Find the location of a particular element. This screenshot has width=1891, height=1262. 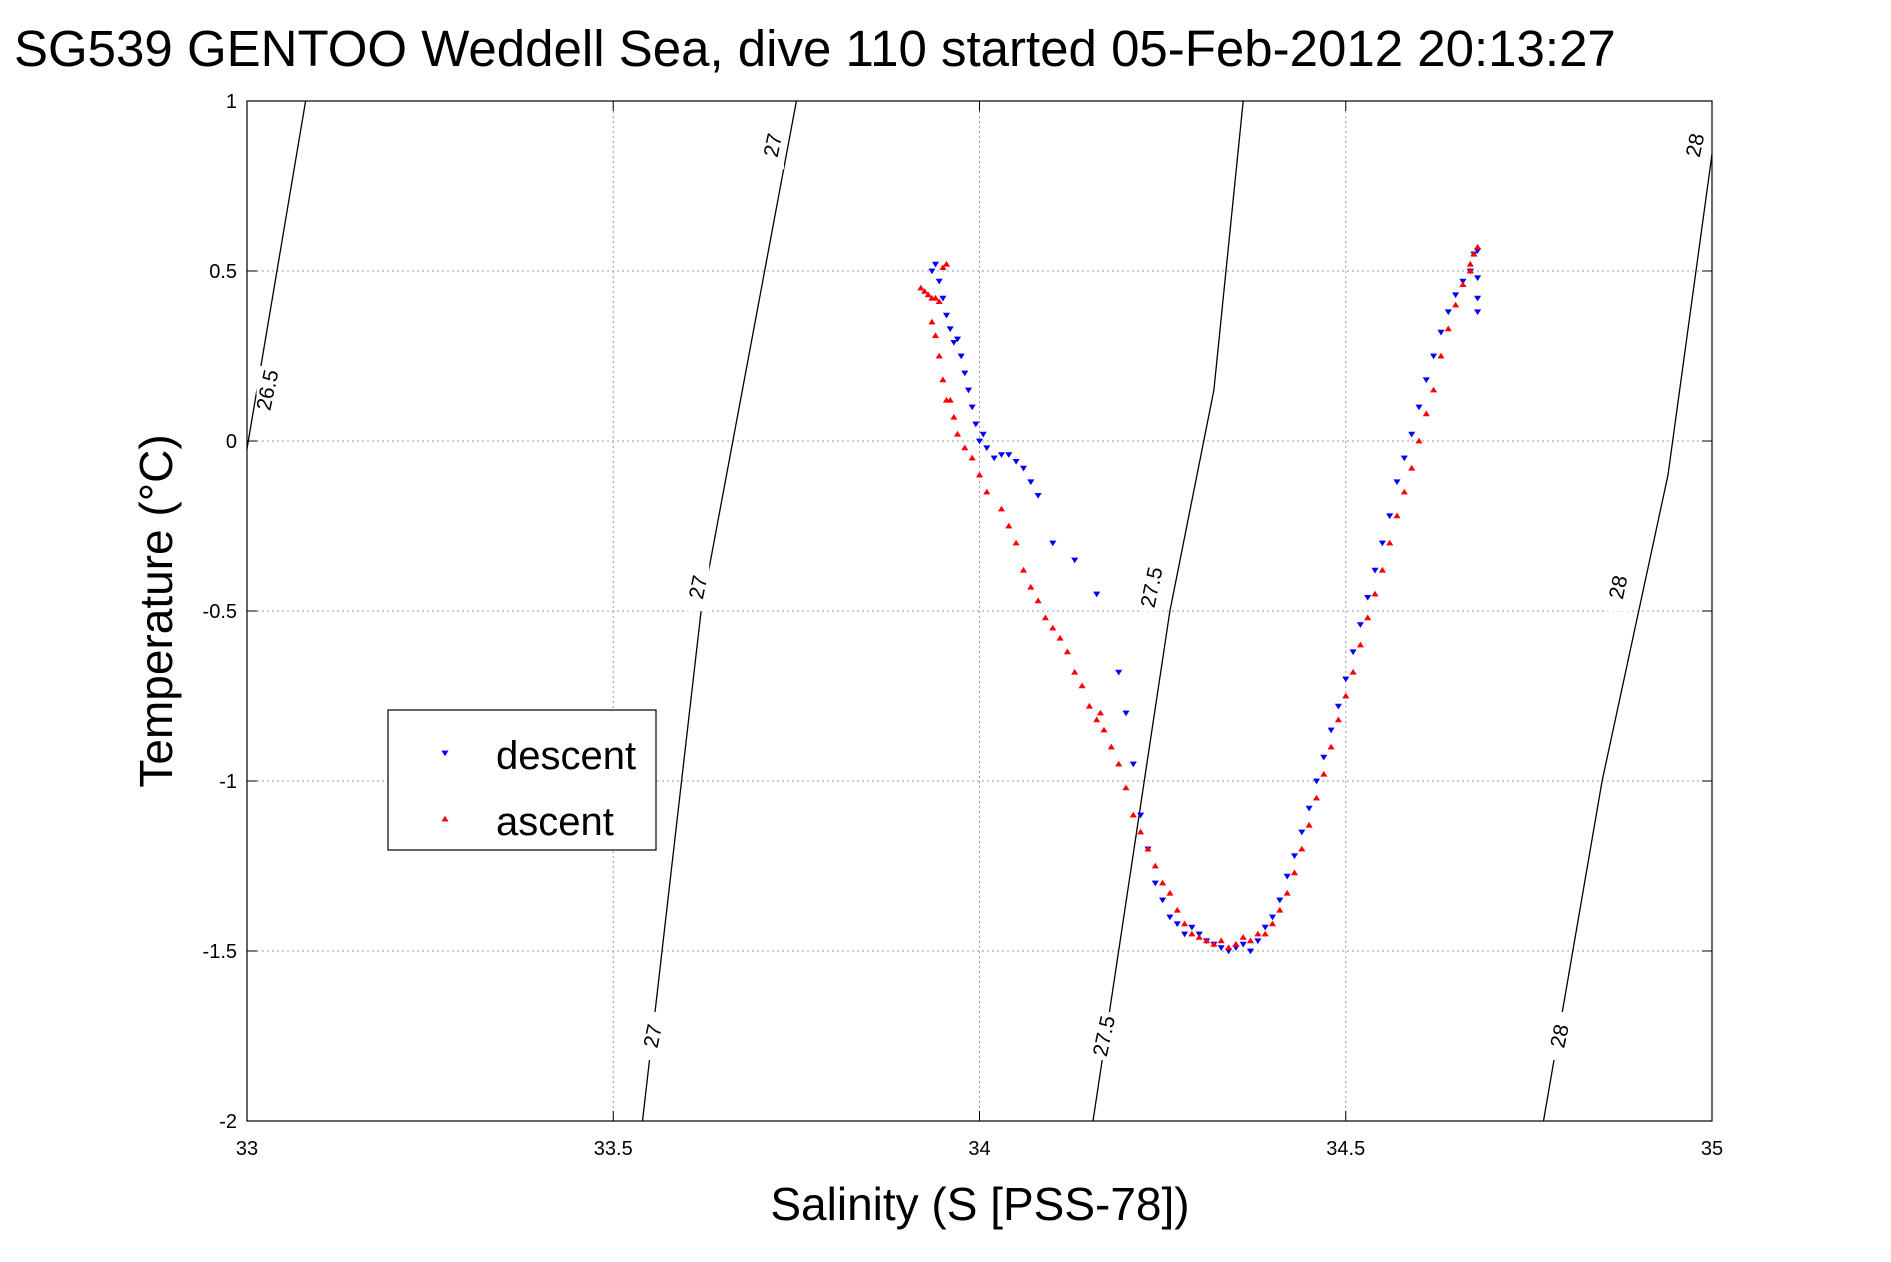

y-tick-label: 0.5 is located at coordinates (223, 272).